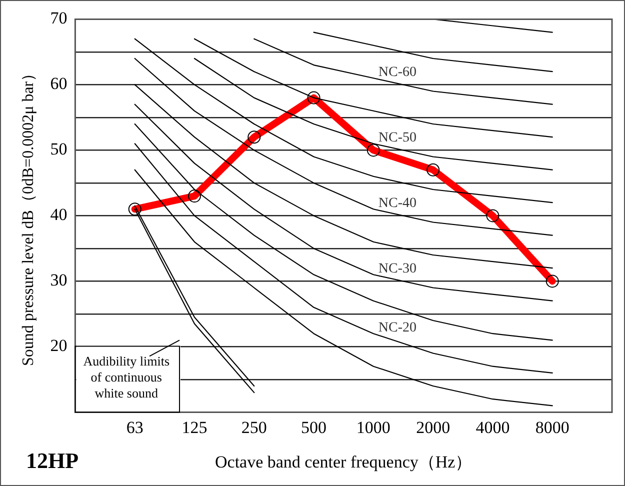  Describe the element at coordinates (59, 346) in the screenshot. I see `y-tick-label: 20` at that location.